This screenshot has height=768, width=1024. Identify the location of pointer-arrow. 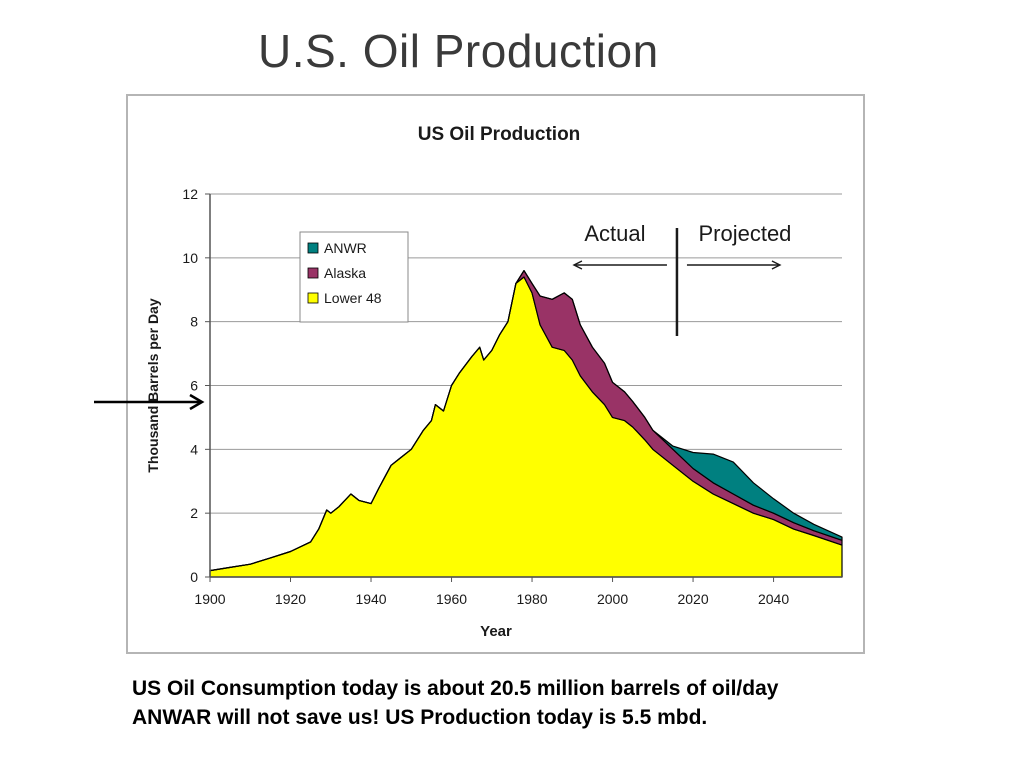
(149, 402).